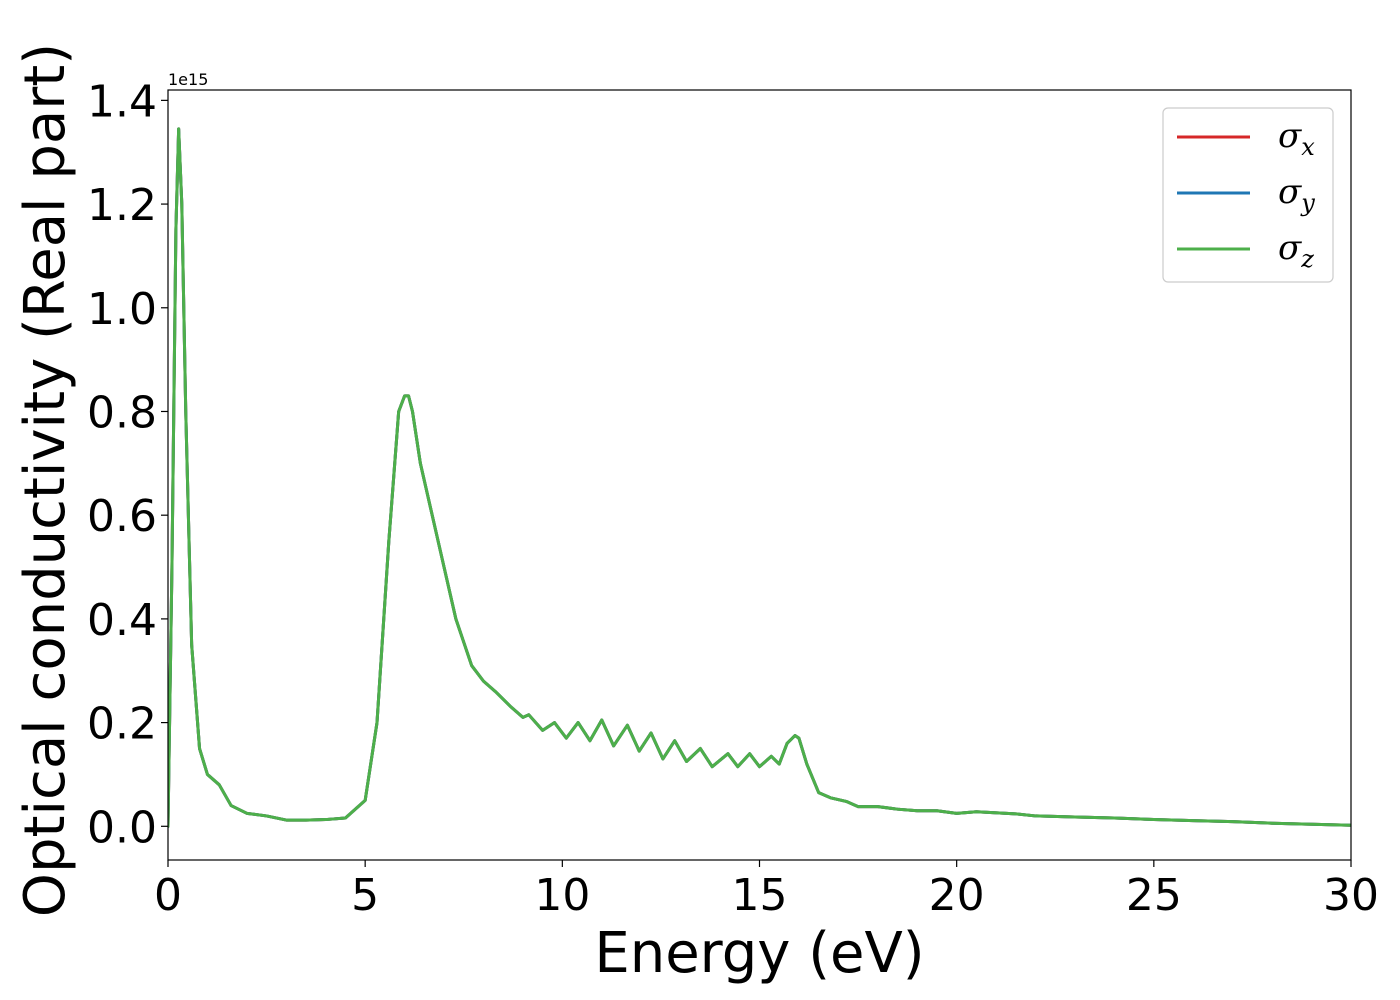 The image size is (1400, 1000). Describe the element at coordinates (122, 827) in the screenshot. I see `y-tick-label: 0.0` at that location.